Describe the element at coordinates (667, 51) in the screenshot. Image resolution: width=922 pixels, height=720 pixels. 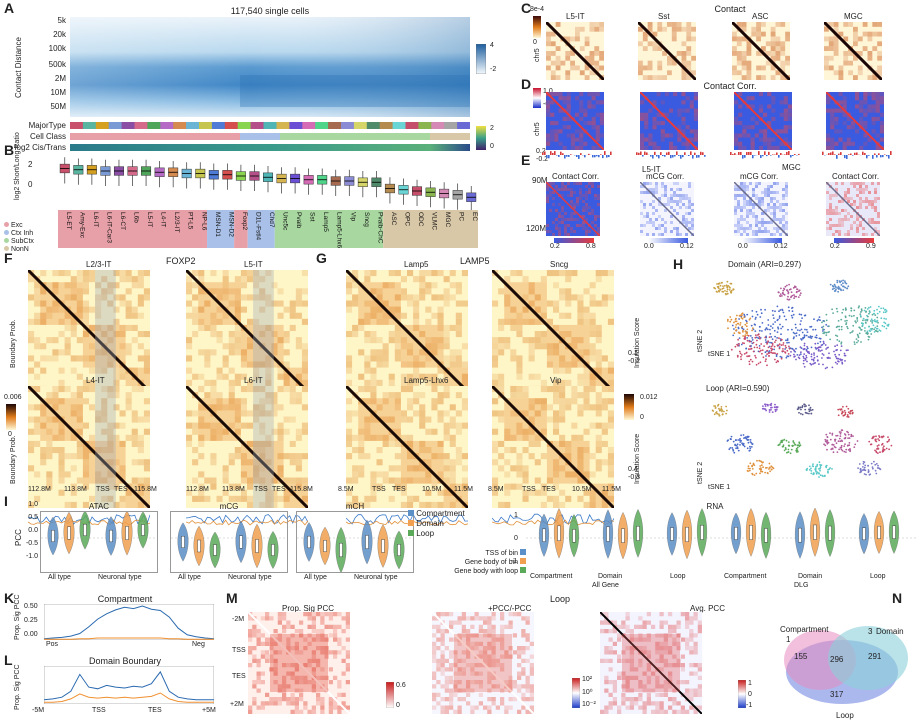
I see `c-contact-map` at that location.